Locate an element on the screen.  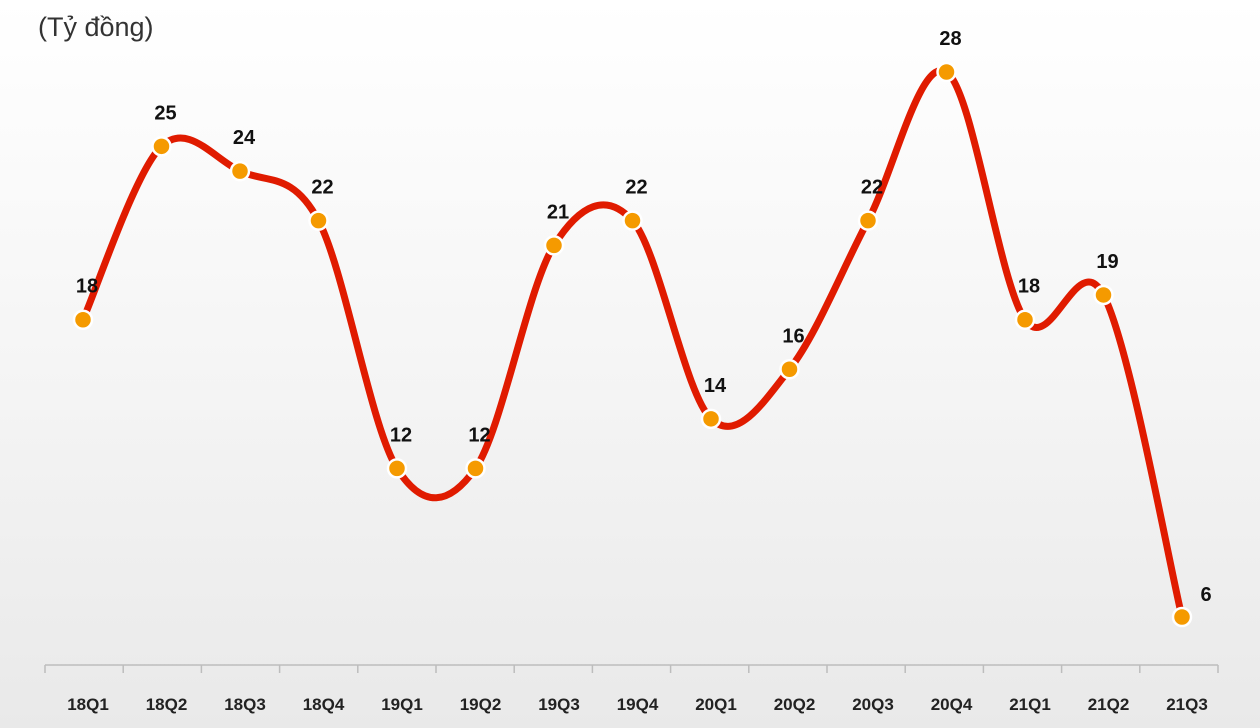
unit-label: (Tỷ đồng) is located at coordinates (96, 27).